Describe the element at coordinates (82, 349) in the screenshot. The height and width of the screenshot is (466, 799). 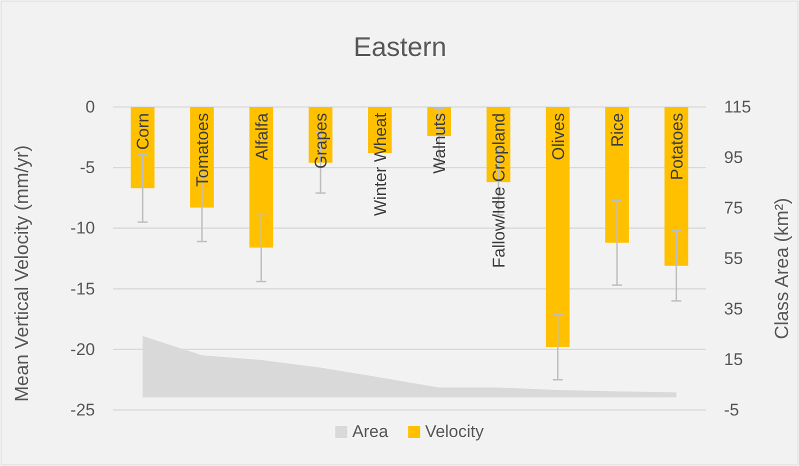
I see `y-tick-label: -20` at that location.